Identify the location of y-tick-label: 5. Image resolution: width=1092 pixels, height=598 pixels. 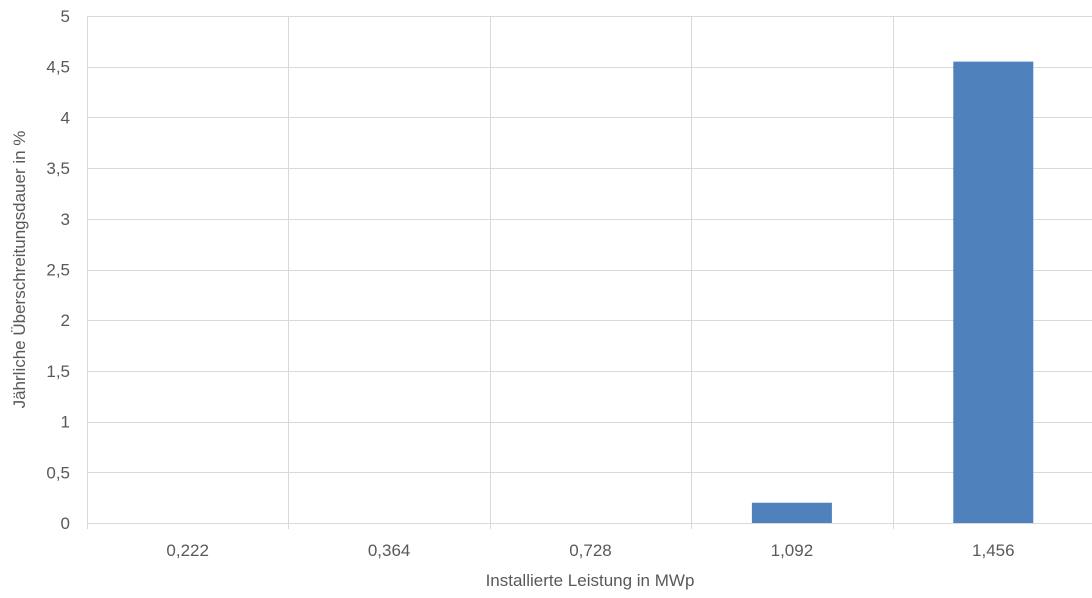
(65, 16).